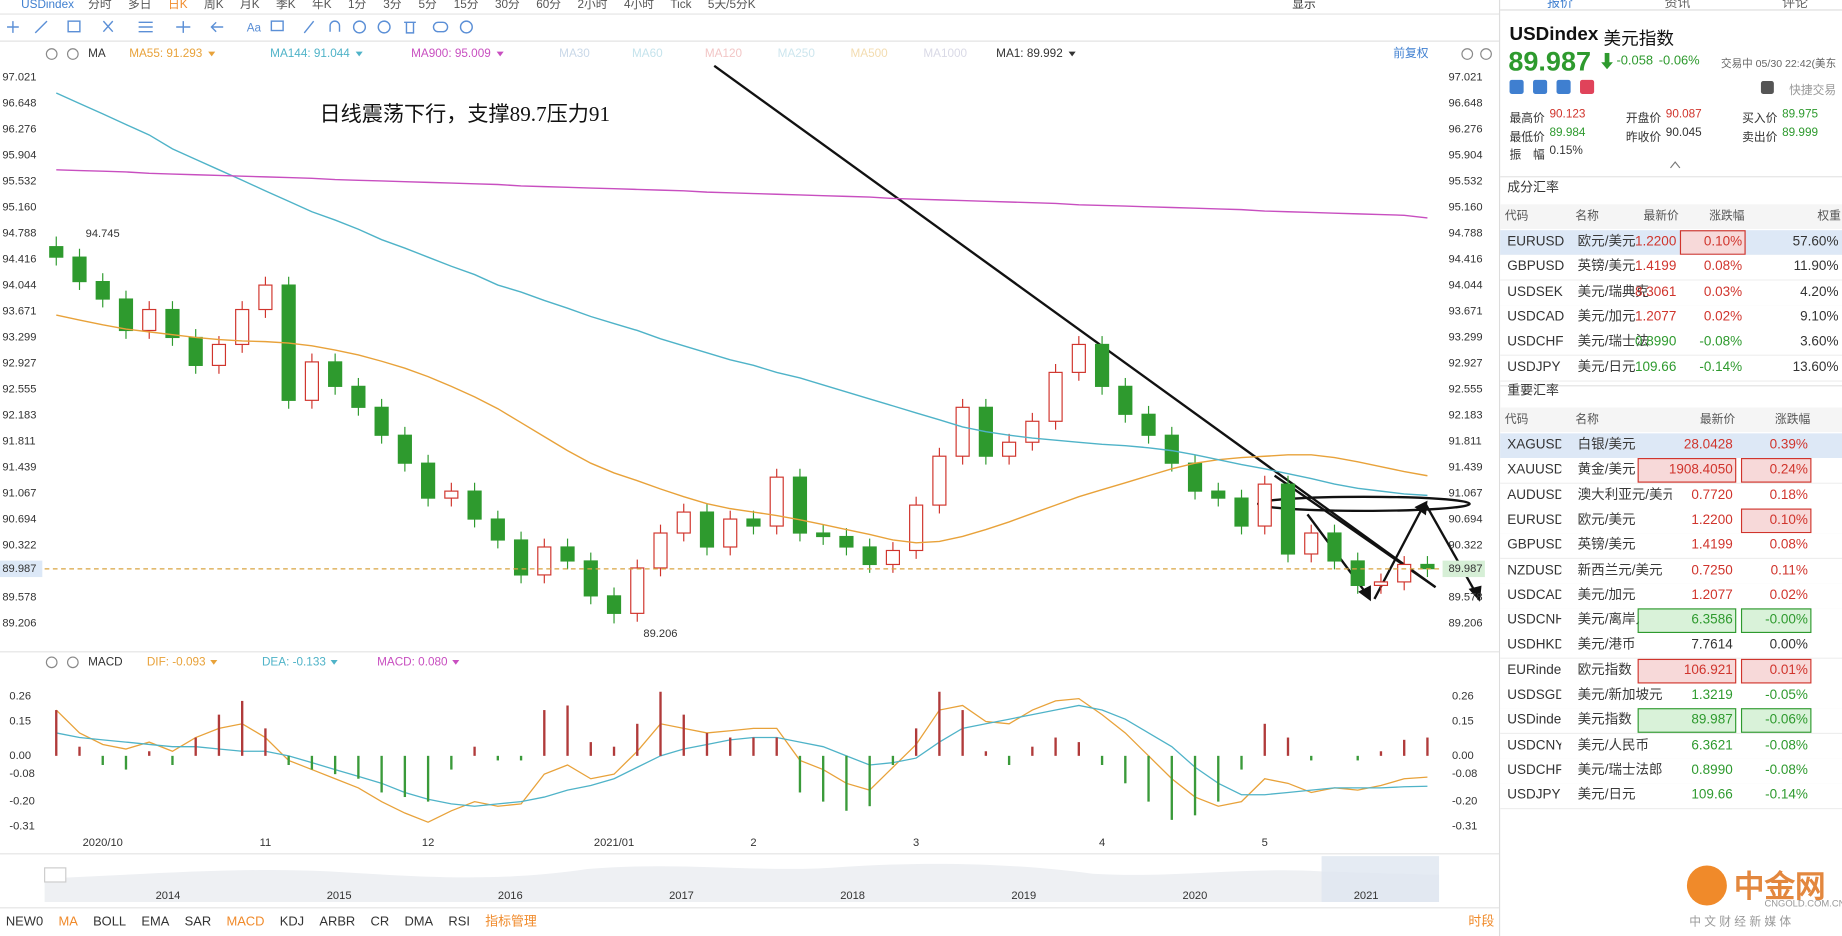 The image size is (1842, 936). Describe the element at coordinates (13, 27) in the screenshot. I see `crosshair-tool` at that location.